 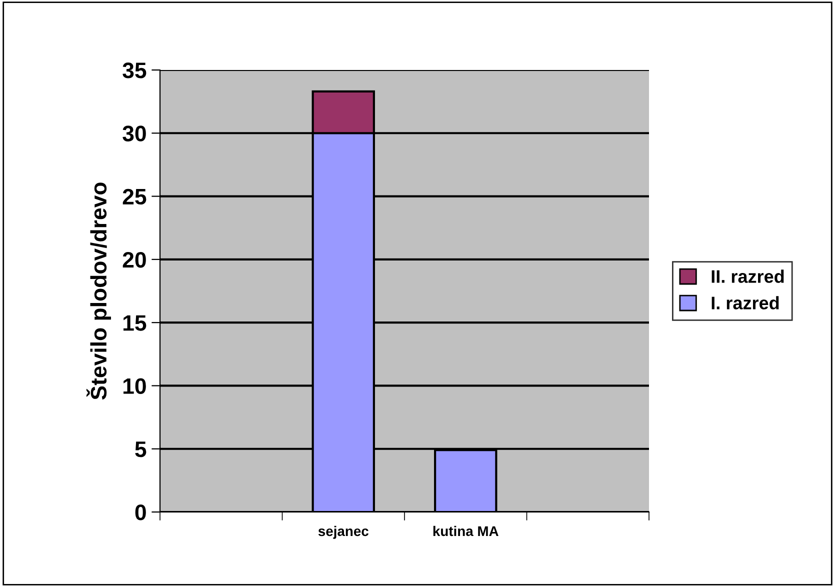 What do you see at coordinates (134, 134) in the screenshot?
I see `y-tick-label: 30` at bounding box center [134, 134].